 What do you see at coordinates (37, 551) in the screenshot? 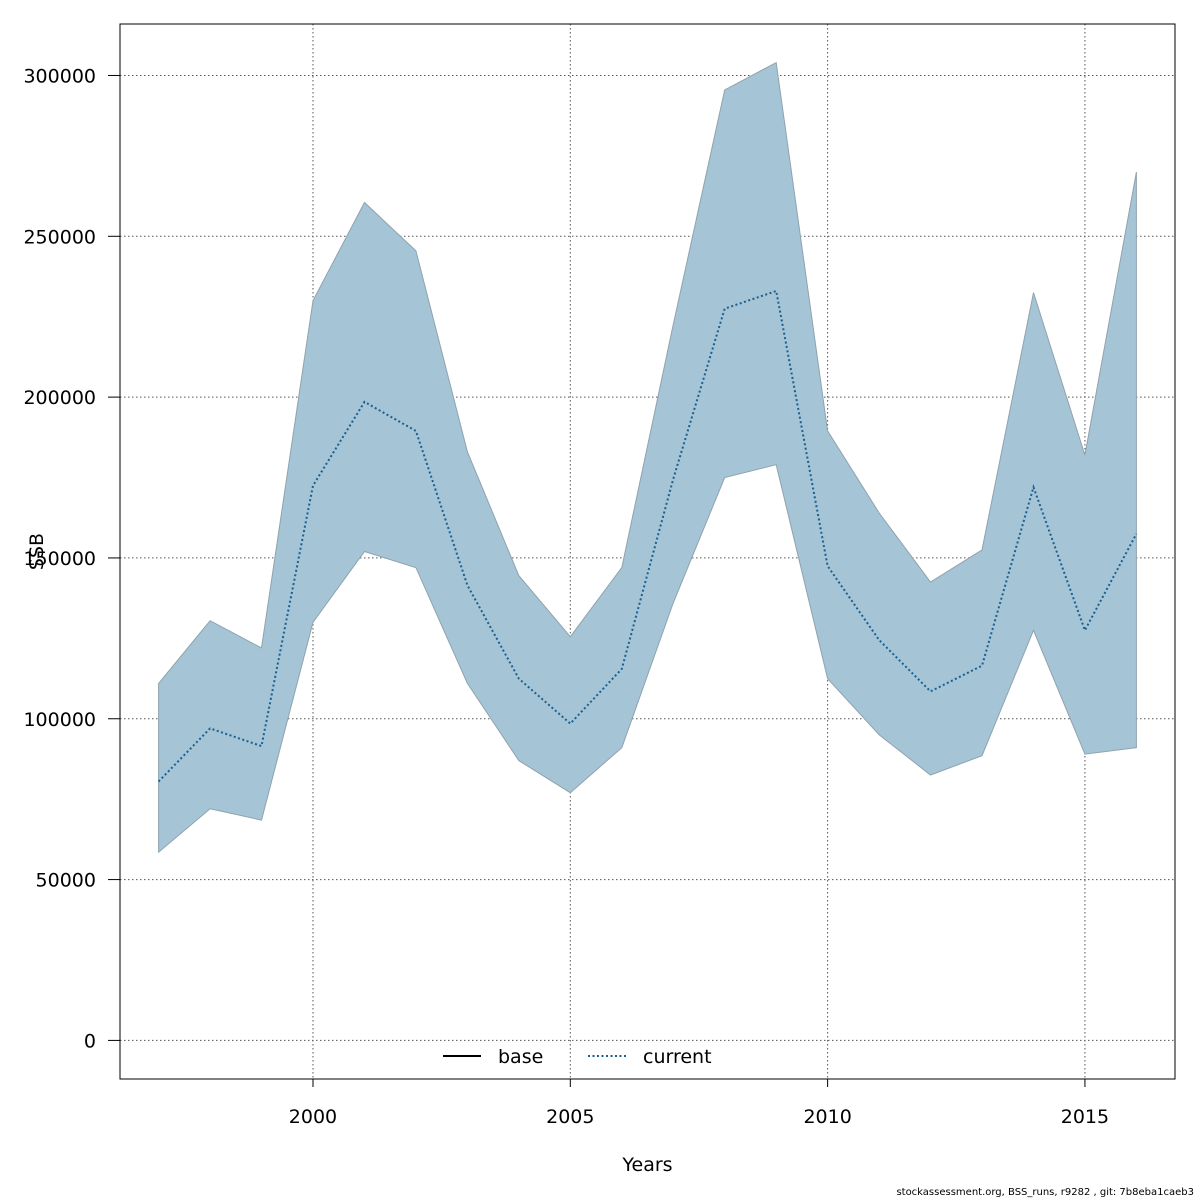
I see `y-axis-title: SSB` at bounding box center [37, 551].